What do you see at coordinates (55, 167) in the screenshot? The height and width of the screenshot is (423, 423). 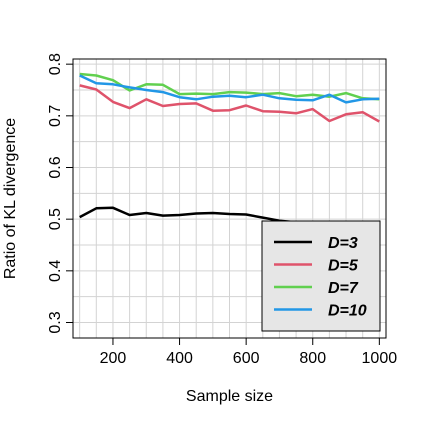 I see `y-tick-label: 0.6` at bounding box center [55, 167].